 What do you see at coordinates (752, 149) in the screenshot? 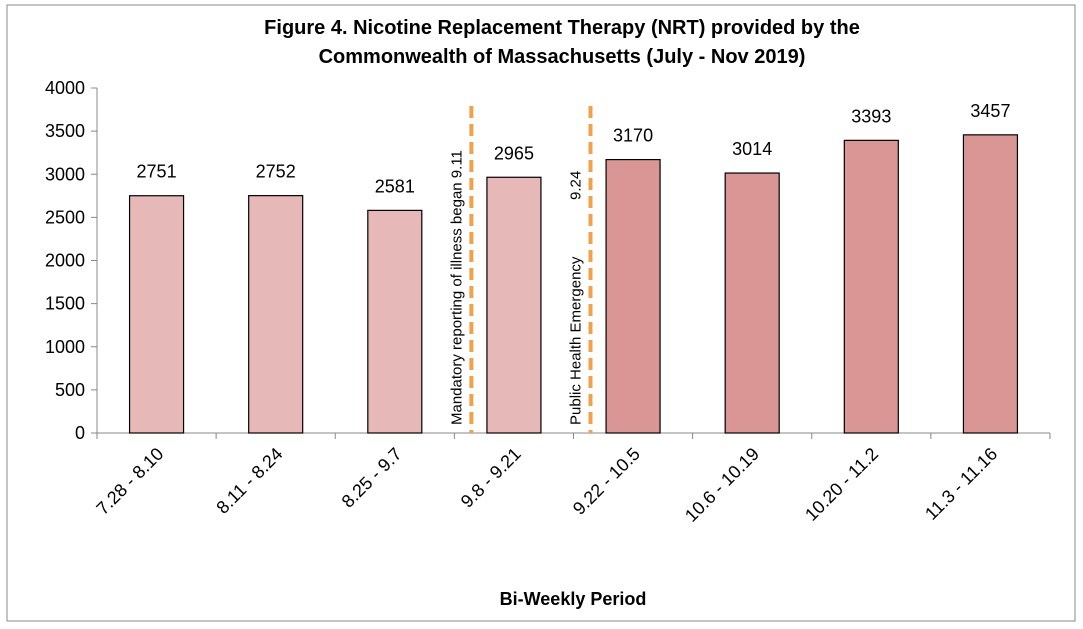
I see `value-label: 3014` at bounding box center [752, 149].